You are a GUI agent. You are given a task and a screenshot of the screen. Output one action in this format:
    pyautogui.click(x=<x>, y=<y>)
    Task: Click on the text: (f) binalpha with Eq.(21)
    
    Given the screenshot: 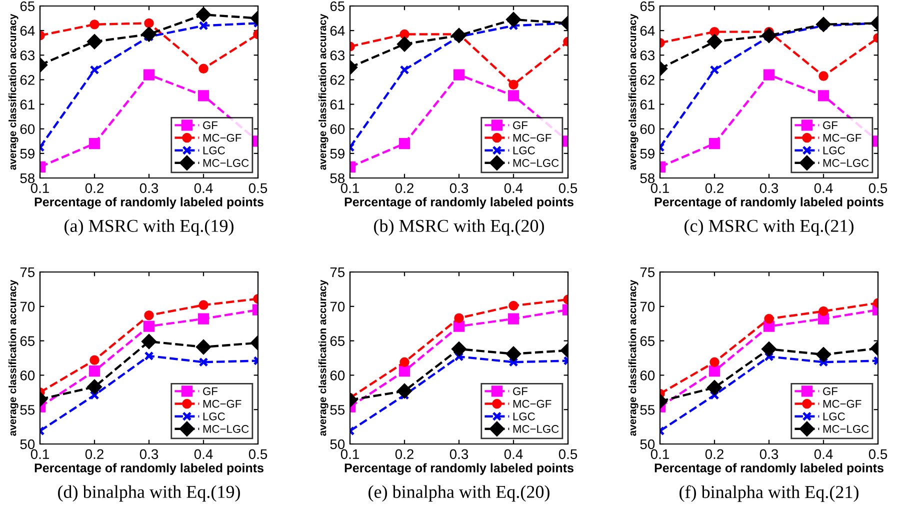 What is the action you would take?
    pyautogui.click(x=769, y=493)
    